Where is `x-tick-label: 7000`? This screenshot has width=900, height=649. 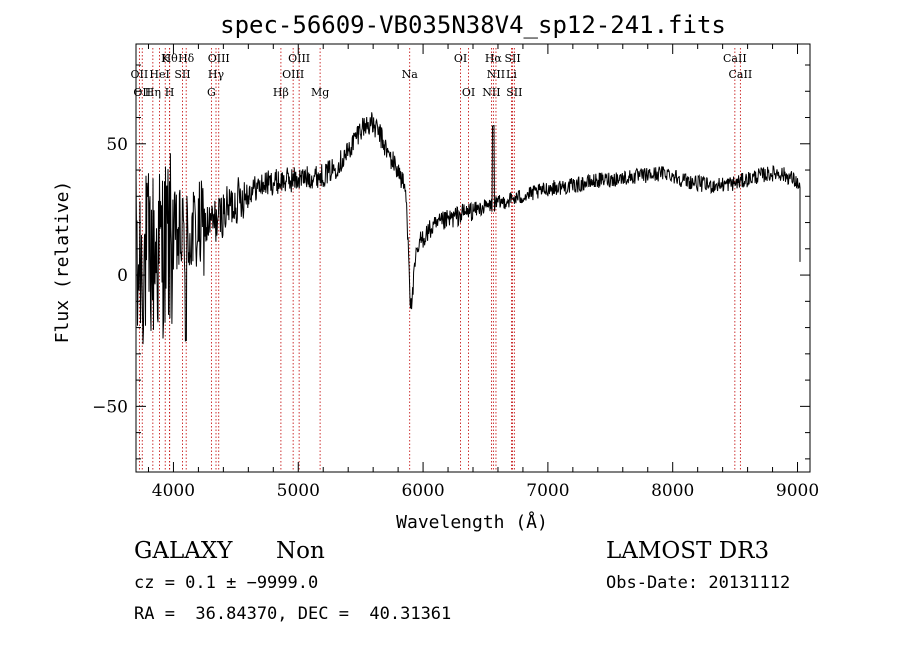
x-tick-label: 7000 is located at coordinates (547, 491).